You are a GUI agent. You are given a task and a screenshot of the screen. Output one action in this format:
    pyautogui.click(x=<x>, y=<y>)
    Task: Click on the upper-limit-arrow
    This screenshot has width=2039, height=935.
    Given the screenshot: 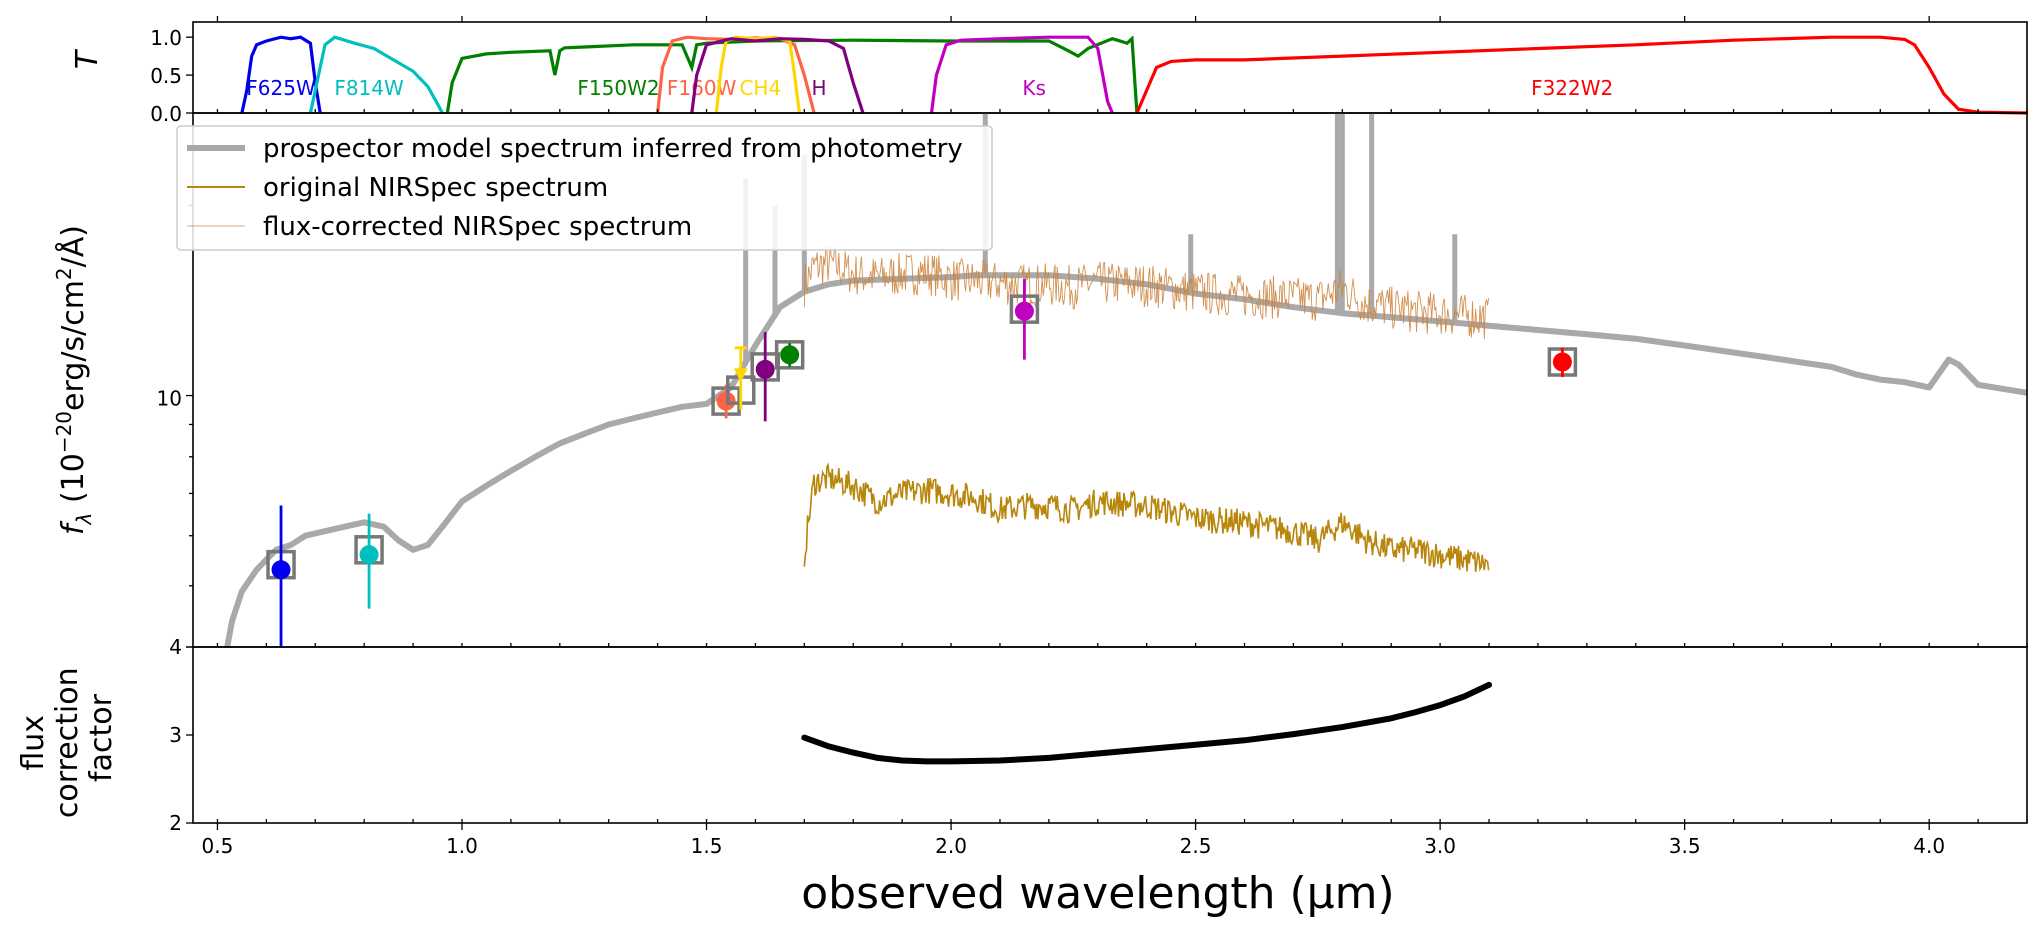 What is the action you would take?
    pyautogui.click(x=740, y=375)
    